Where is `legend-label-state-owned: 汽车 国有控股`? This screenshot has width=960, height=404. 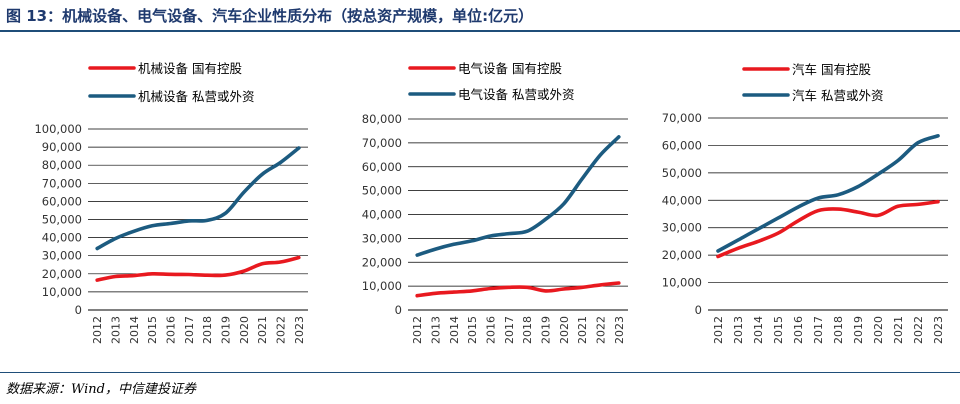
legend-label-state-owned: 汽车 国有控股 is located at coordinates (831, 69).